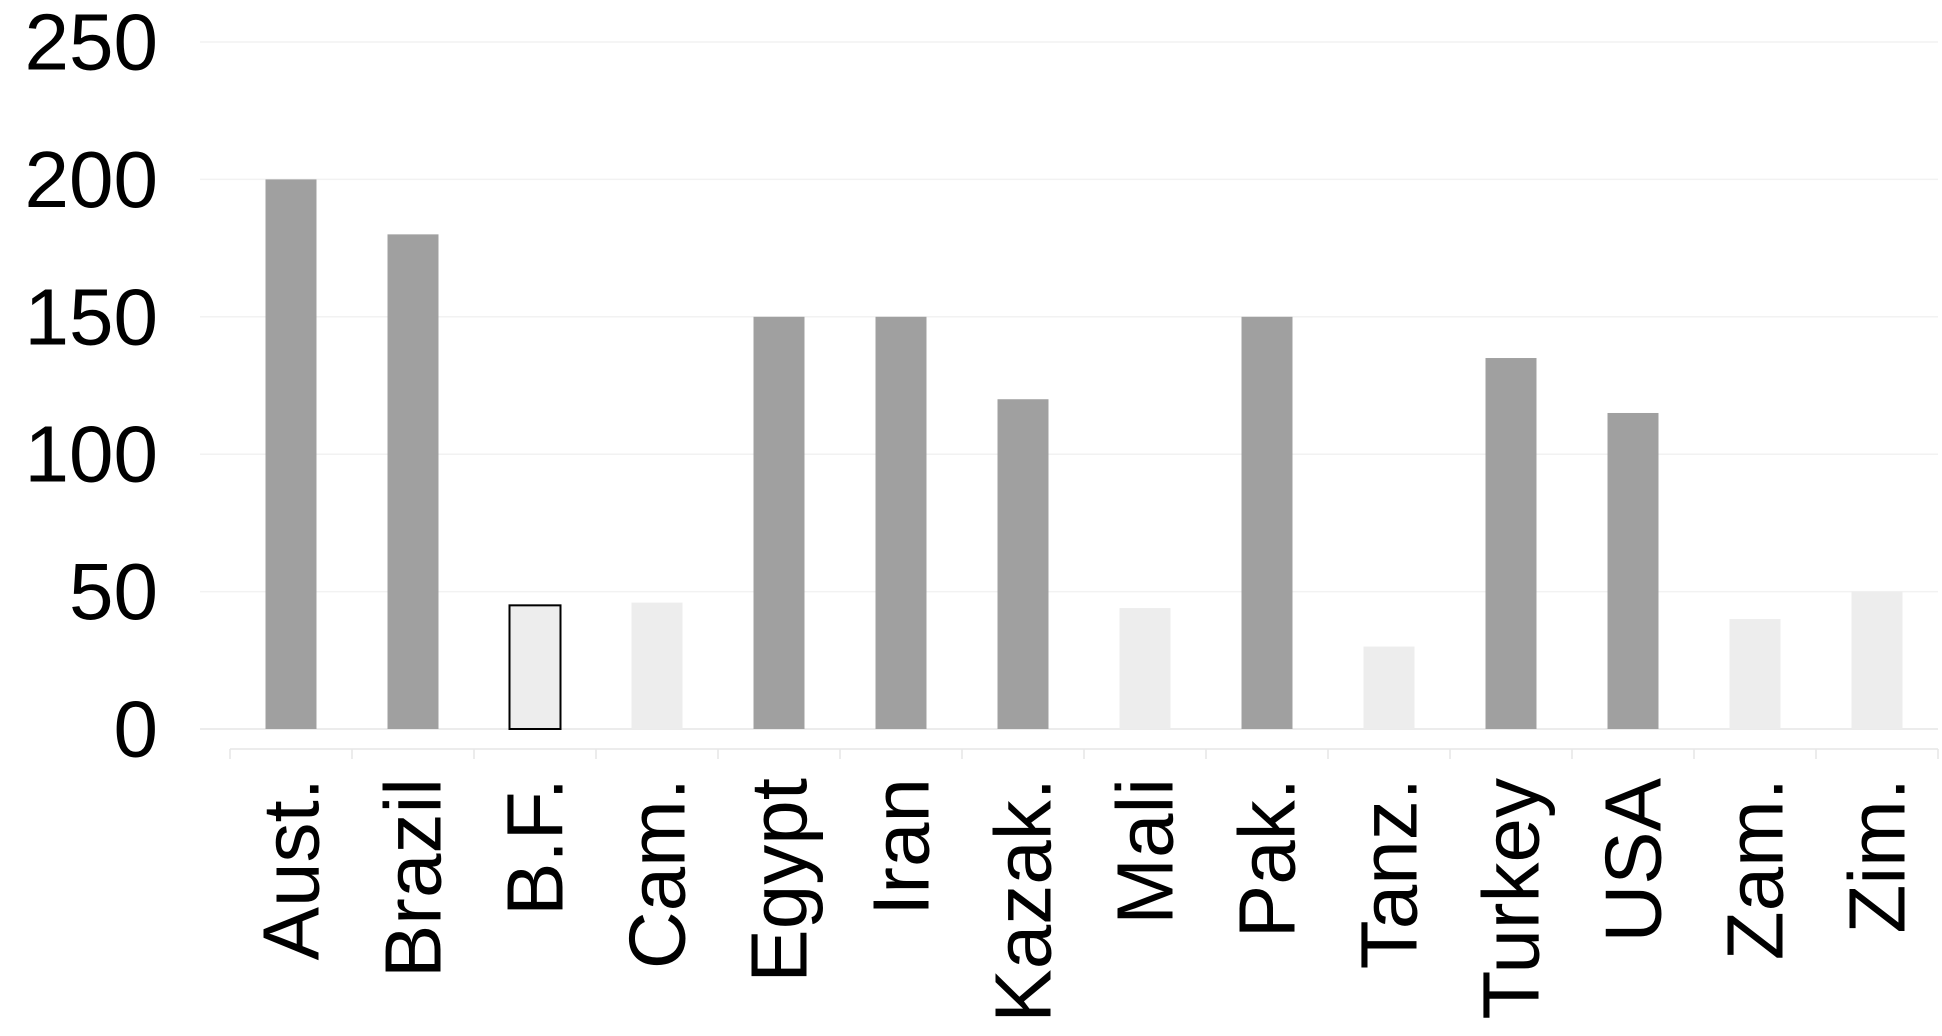 Image resolution: width=1942 pixels, height=1036 pixels. I want to click on x-axis, so click(1084, 753).